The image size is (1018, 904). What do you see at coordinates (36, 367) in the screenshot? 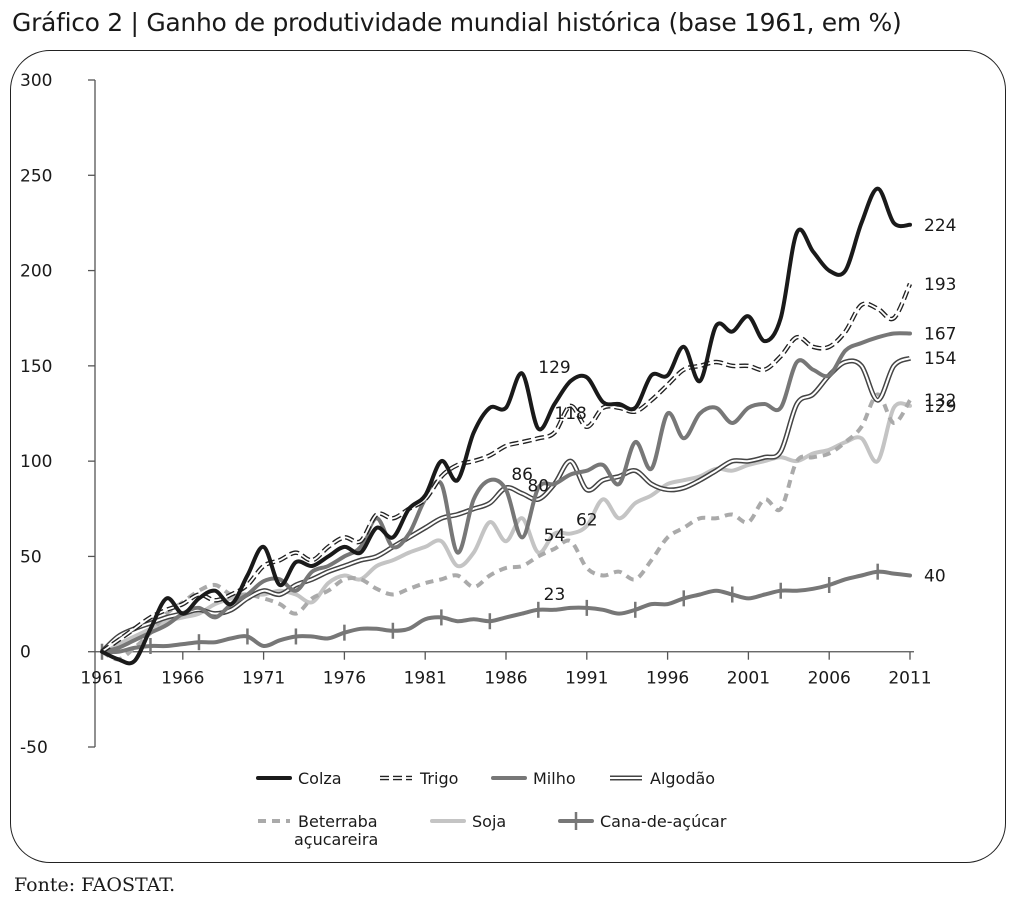
I see `y-tick-label: 150` at bounding box center [36, 367].